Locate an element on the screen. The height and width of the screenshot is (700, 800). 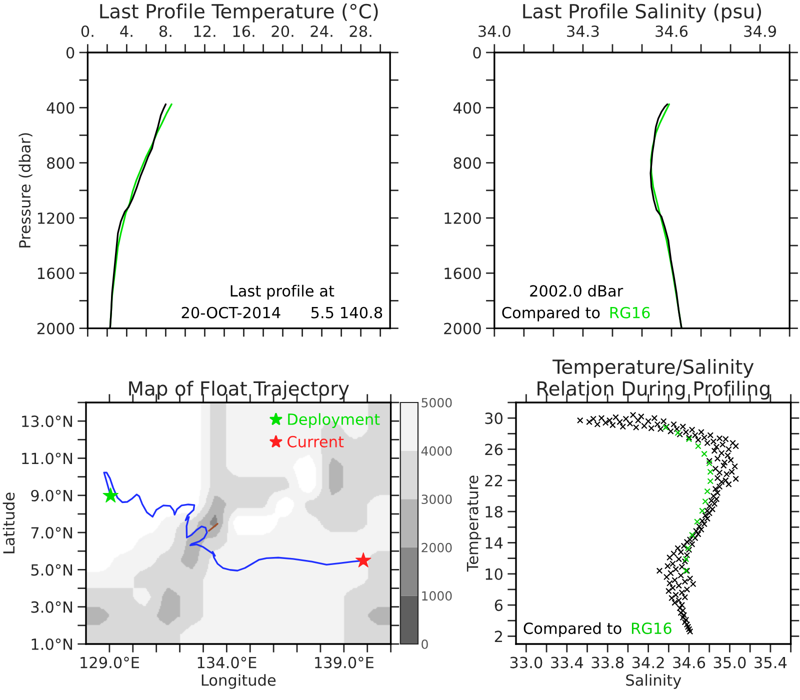
y-tick-label: 7.0°N is located at coordinates (51, 533).